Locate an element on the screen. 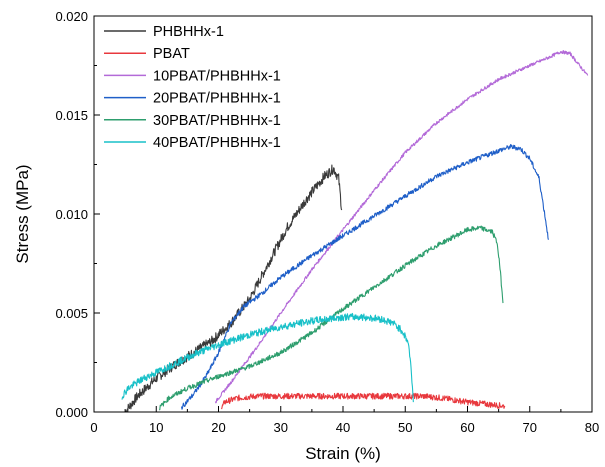 The height and width of the screenshot is (467, 605). legend-label: 10PBAT/PHBHHx-1 is located at coordinates (217, 76).